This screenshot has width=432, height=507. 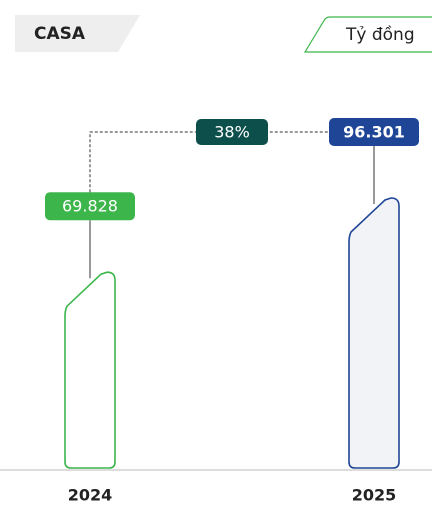 What do you see at coordinates (374, 495) in the screenshot?
I see `x-tick-label: 2025` at bounding box center [374, 495].